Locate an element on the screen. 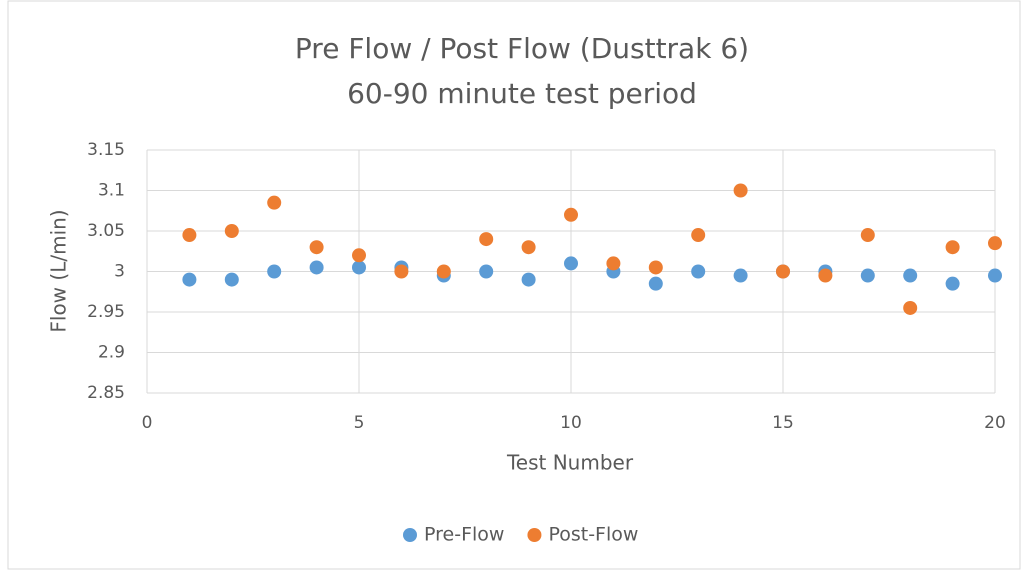  legend-label: Post-Flow is located at coordinates (593, 535).